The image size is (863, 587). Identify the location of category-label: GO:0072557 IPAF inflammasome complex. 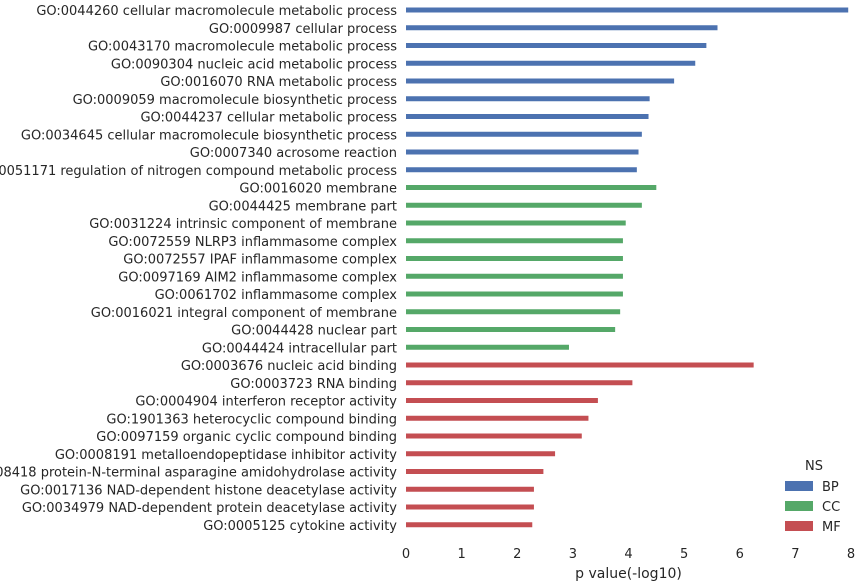
(260, 260).